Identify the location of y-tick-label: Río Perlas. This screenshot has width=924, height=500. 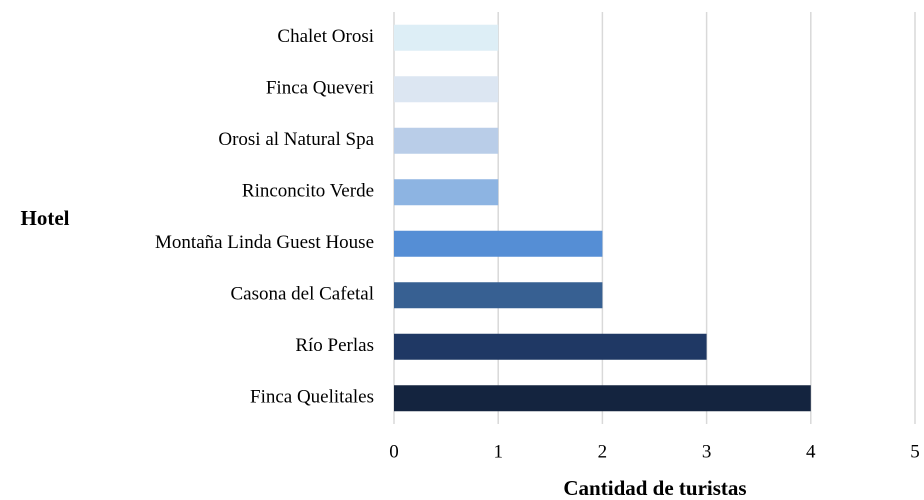
(334, 345).